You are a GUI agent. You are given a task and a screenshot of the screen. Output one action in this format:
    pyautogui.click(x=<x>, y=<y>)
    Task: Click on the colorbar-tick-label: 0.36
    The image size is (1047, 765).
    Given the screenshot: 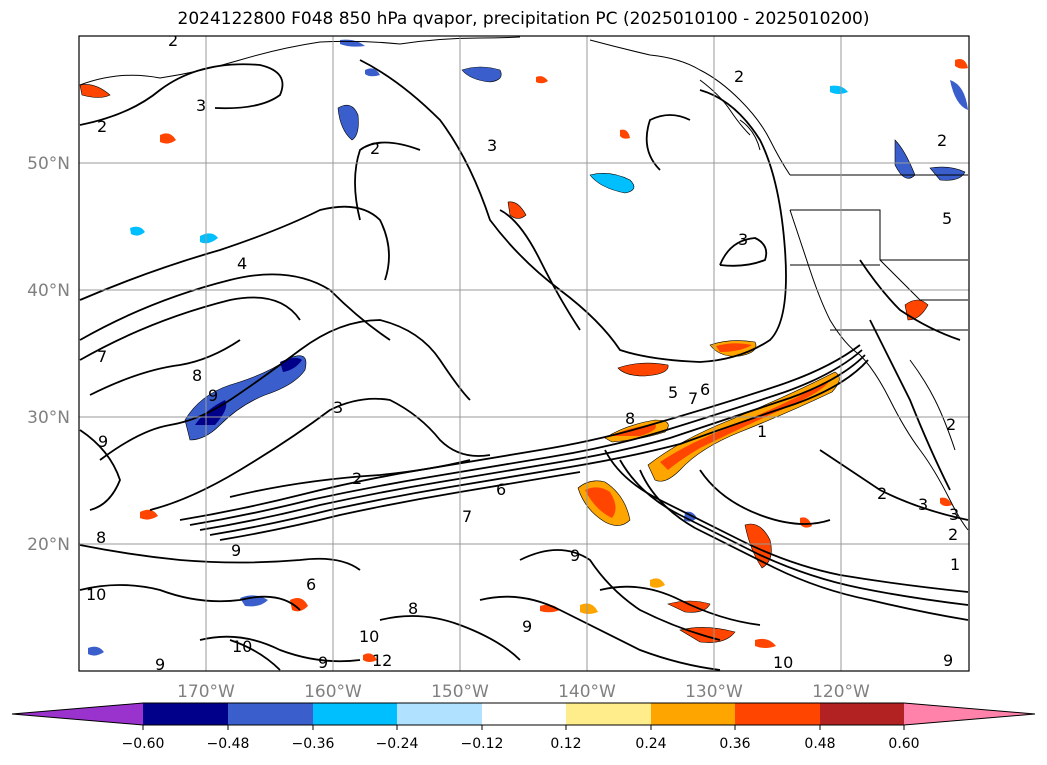 What is the action you would take?
    pyautogui.click(x=734, y=744)
    